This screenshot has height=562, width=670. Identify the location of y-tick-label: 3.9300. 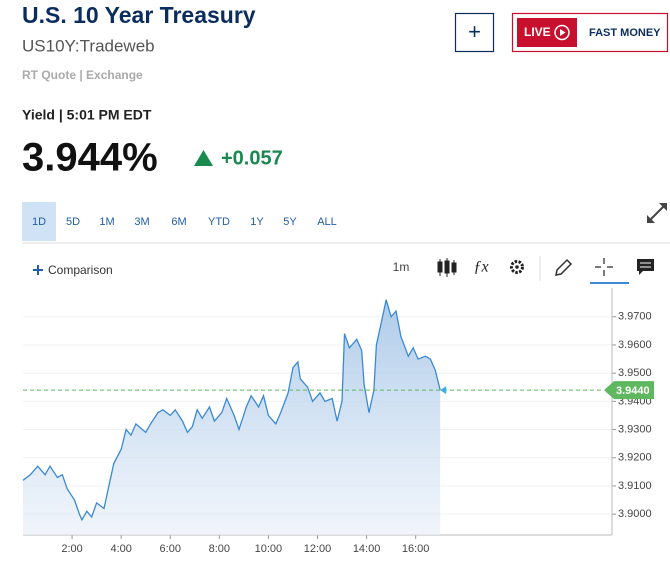
(635, 429).